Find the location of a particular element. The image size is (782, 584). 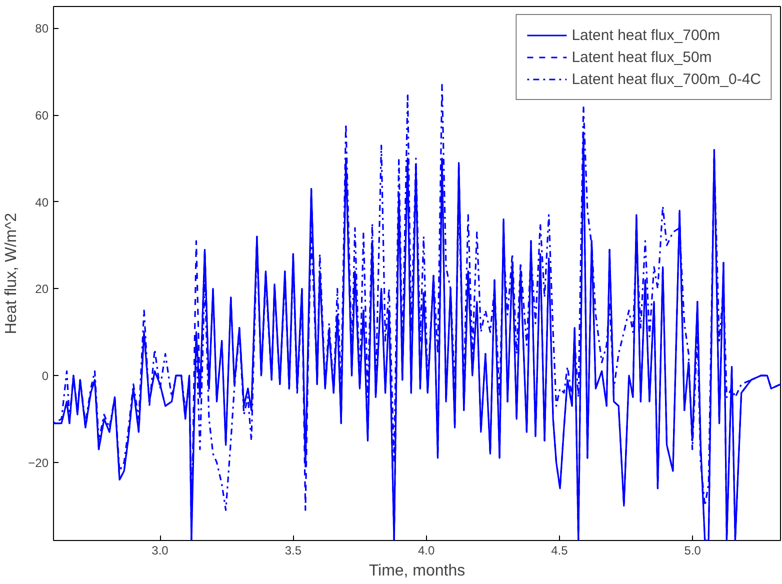

y-tick-label: 40 is located at coordinates (42, 202).